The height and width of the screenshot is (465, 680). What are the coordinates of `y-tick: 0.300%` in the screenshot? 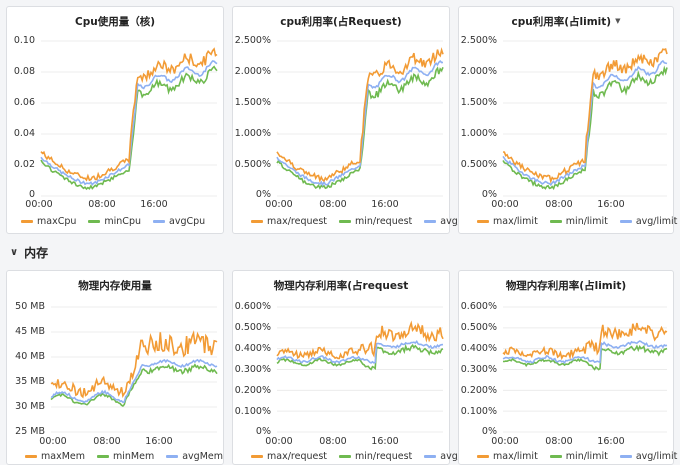 It's located at (252, 369).